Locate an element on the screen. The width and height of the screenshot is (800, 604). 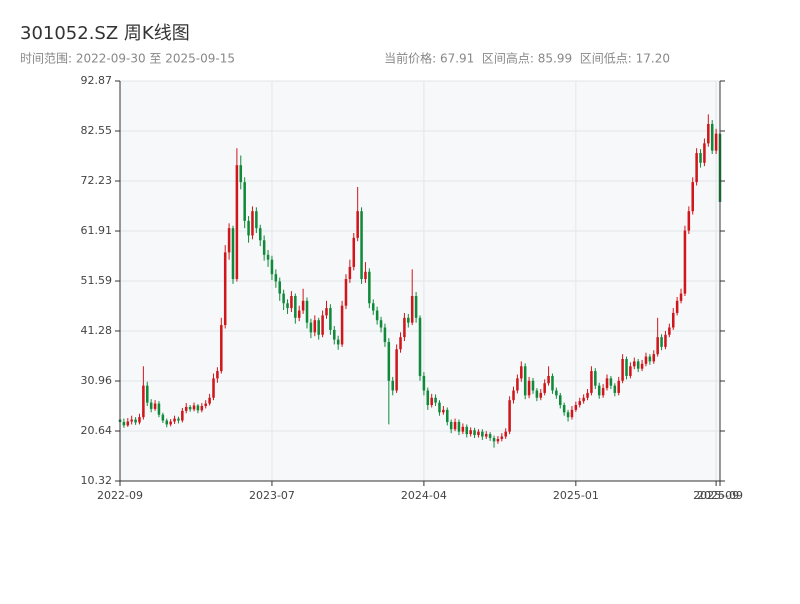
subtitle: 时间范围: 2022-09-30 至 2025-09-15 is located at coordinates (127, 59).